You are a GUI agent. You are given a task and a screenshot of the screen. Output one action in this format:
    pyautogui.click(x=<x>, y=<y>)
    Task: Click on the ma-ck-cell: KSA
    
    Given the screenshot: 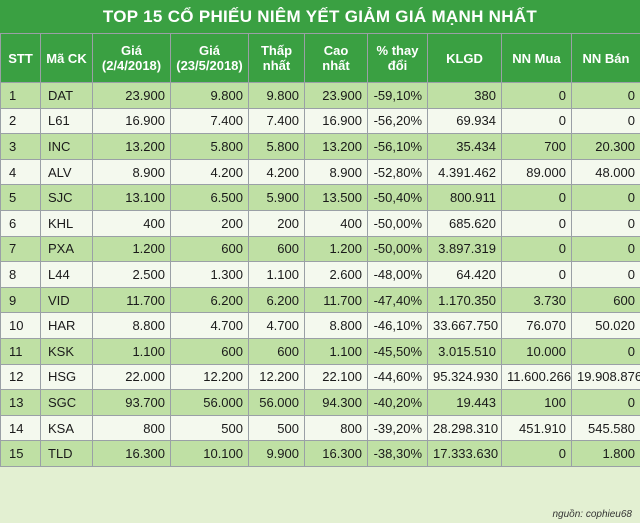 What is the action you would take?
    pyautogui.click(x=66, y=428)
    